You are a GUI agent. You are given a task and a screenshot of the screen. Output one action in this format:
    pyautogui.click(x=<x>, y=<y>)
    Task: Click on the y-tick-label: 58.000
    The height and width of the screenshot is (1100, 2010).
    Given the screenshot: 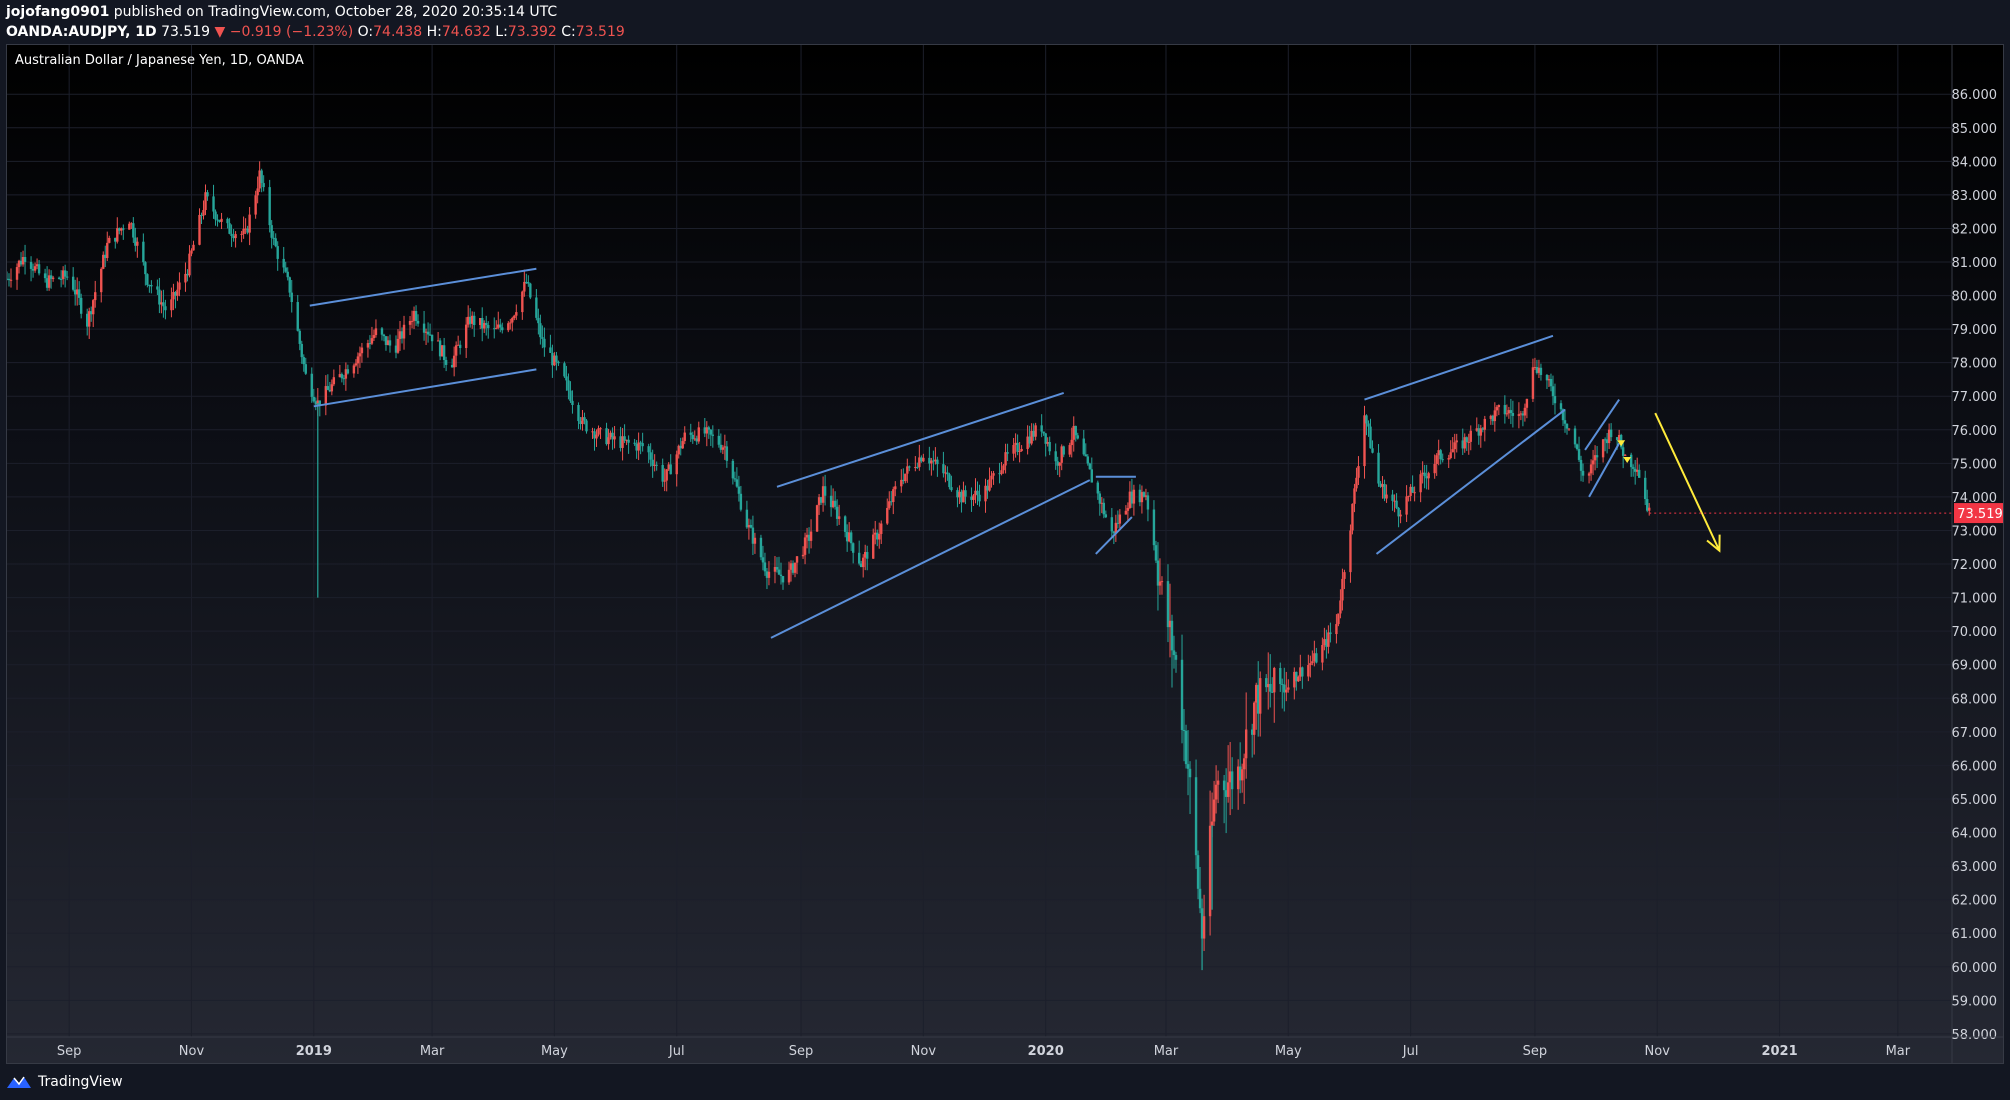 What is the action you would take?
    pyautogui.click(x=1975, y=1035)
    